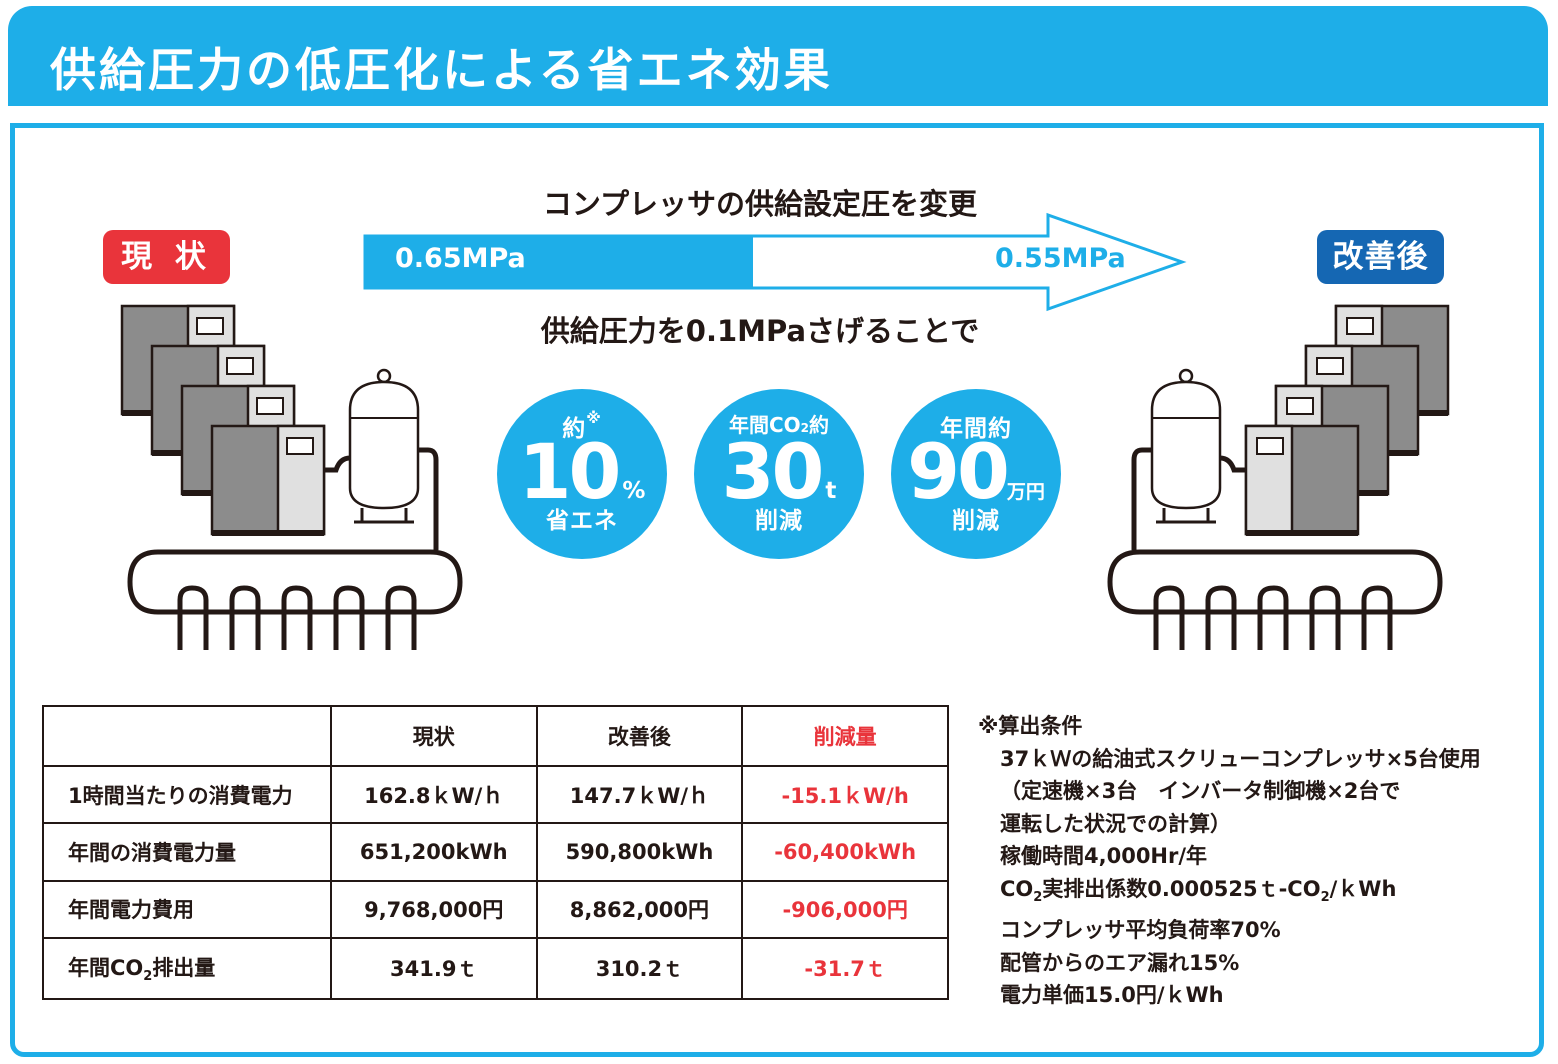 This screenshot has height=1064, width=1558. I want to click on after-value: 147.7ｋW/ｈ, so click(639, 794).